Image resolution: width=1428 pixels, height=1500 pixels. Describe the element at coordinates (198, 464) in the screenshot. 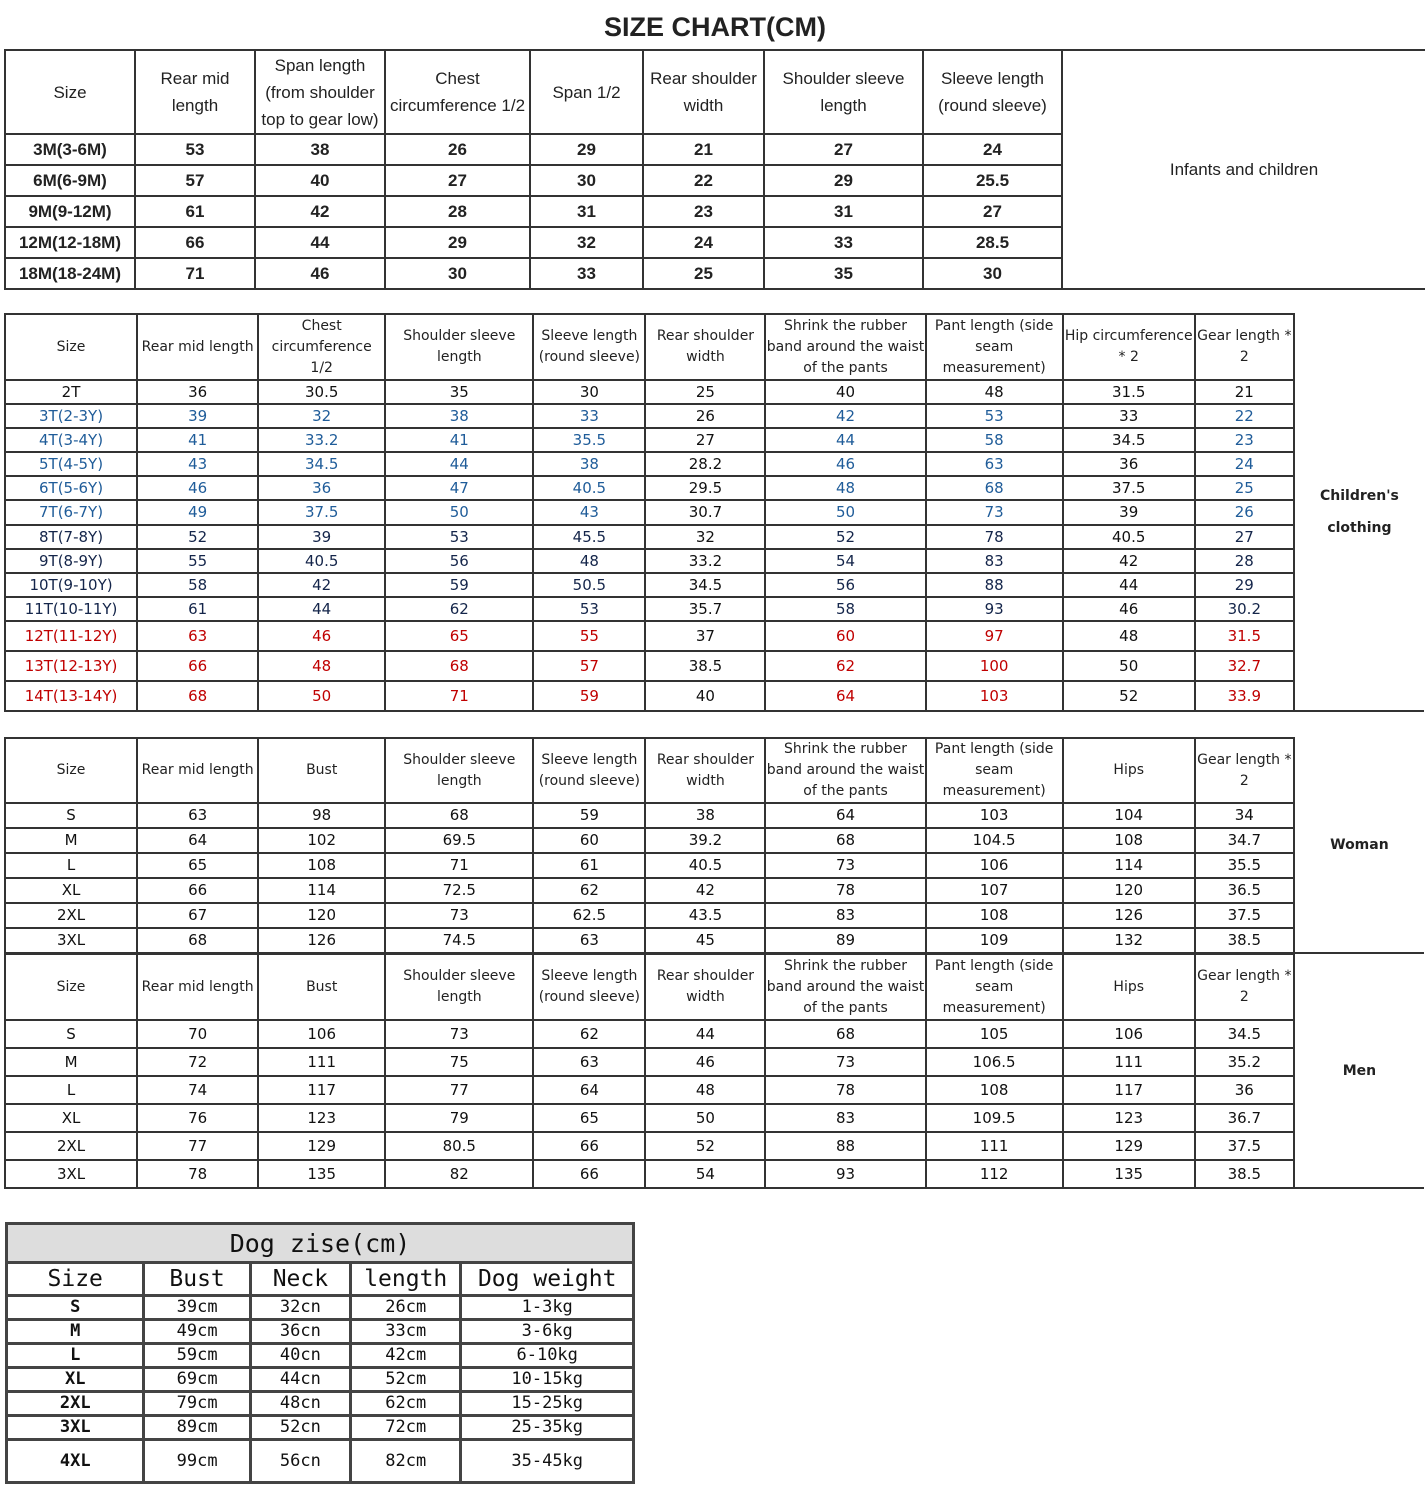

I see `table-cell: 43` at that location.